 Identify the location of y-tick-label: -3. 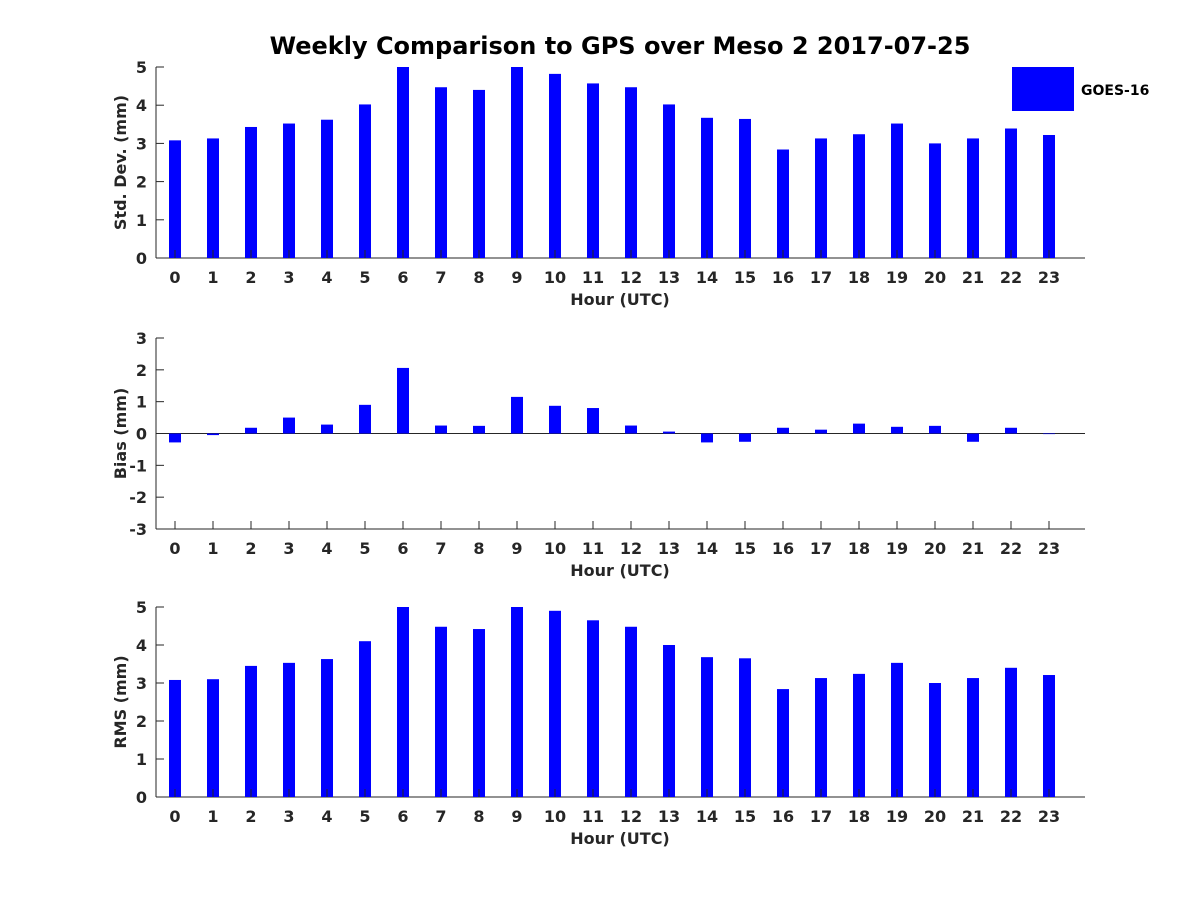
(138, 529).